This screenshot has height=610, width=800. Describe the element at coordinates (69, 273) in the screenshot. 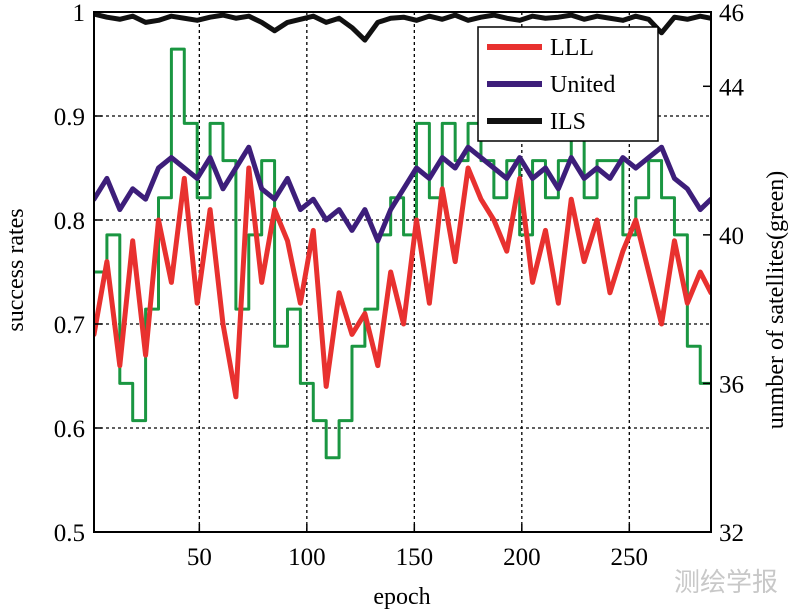

I see `y-tick-labels: 0.5 0.6 0.7 0.8 0.9 1` at that location.